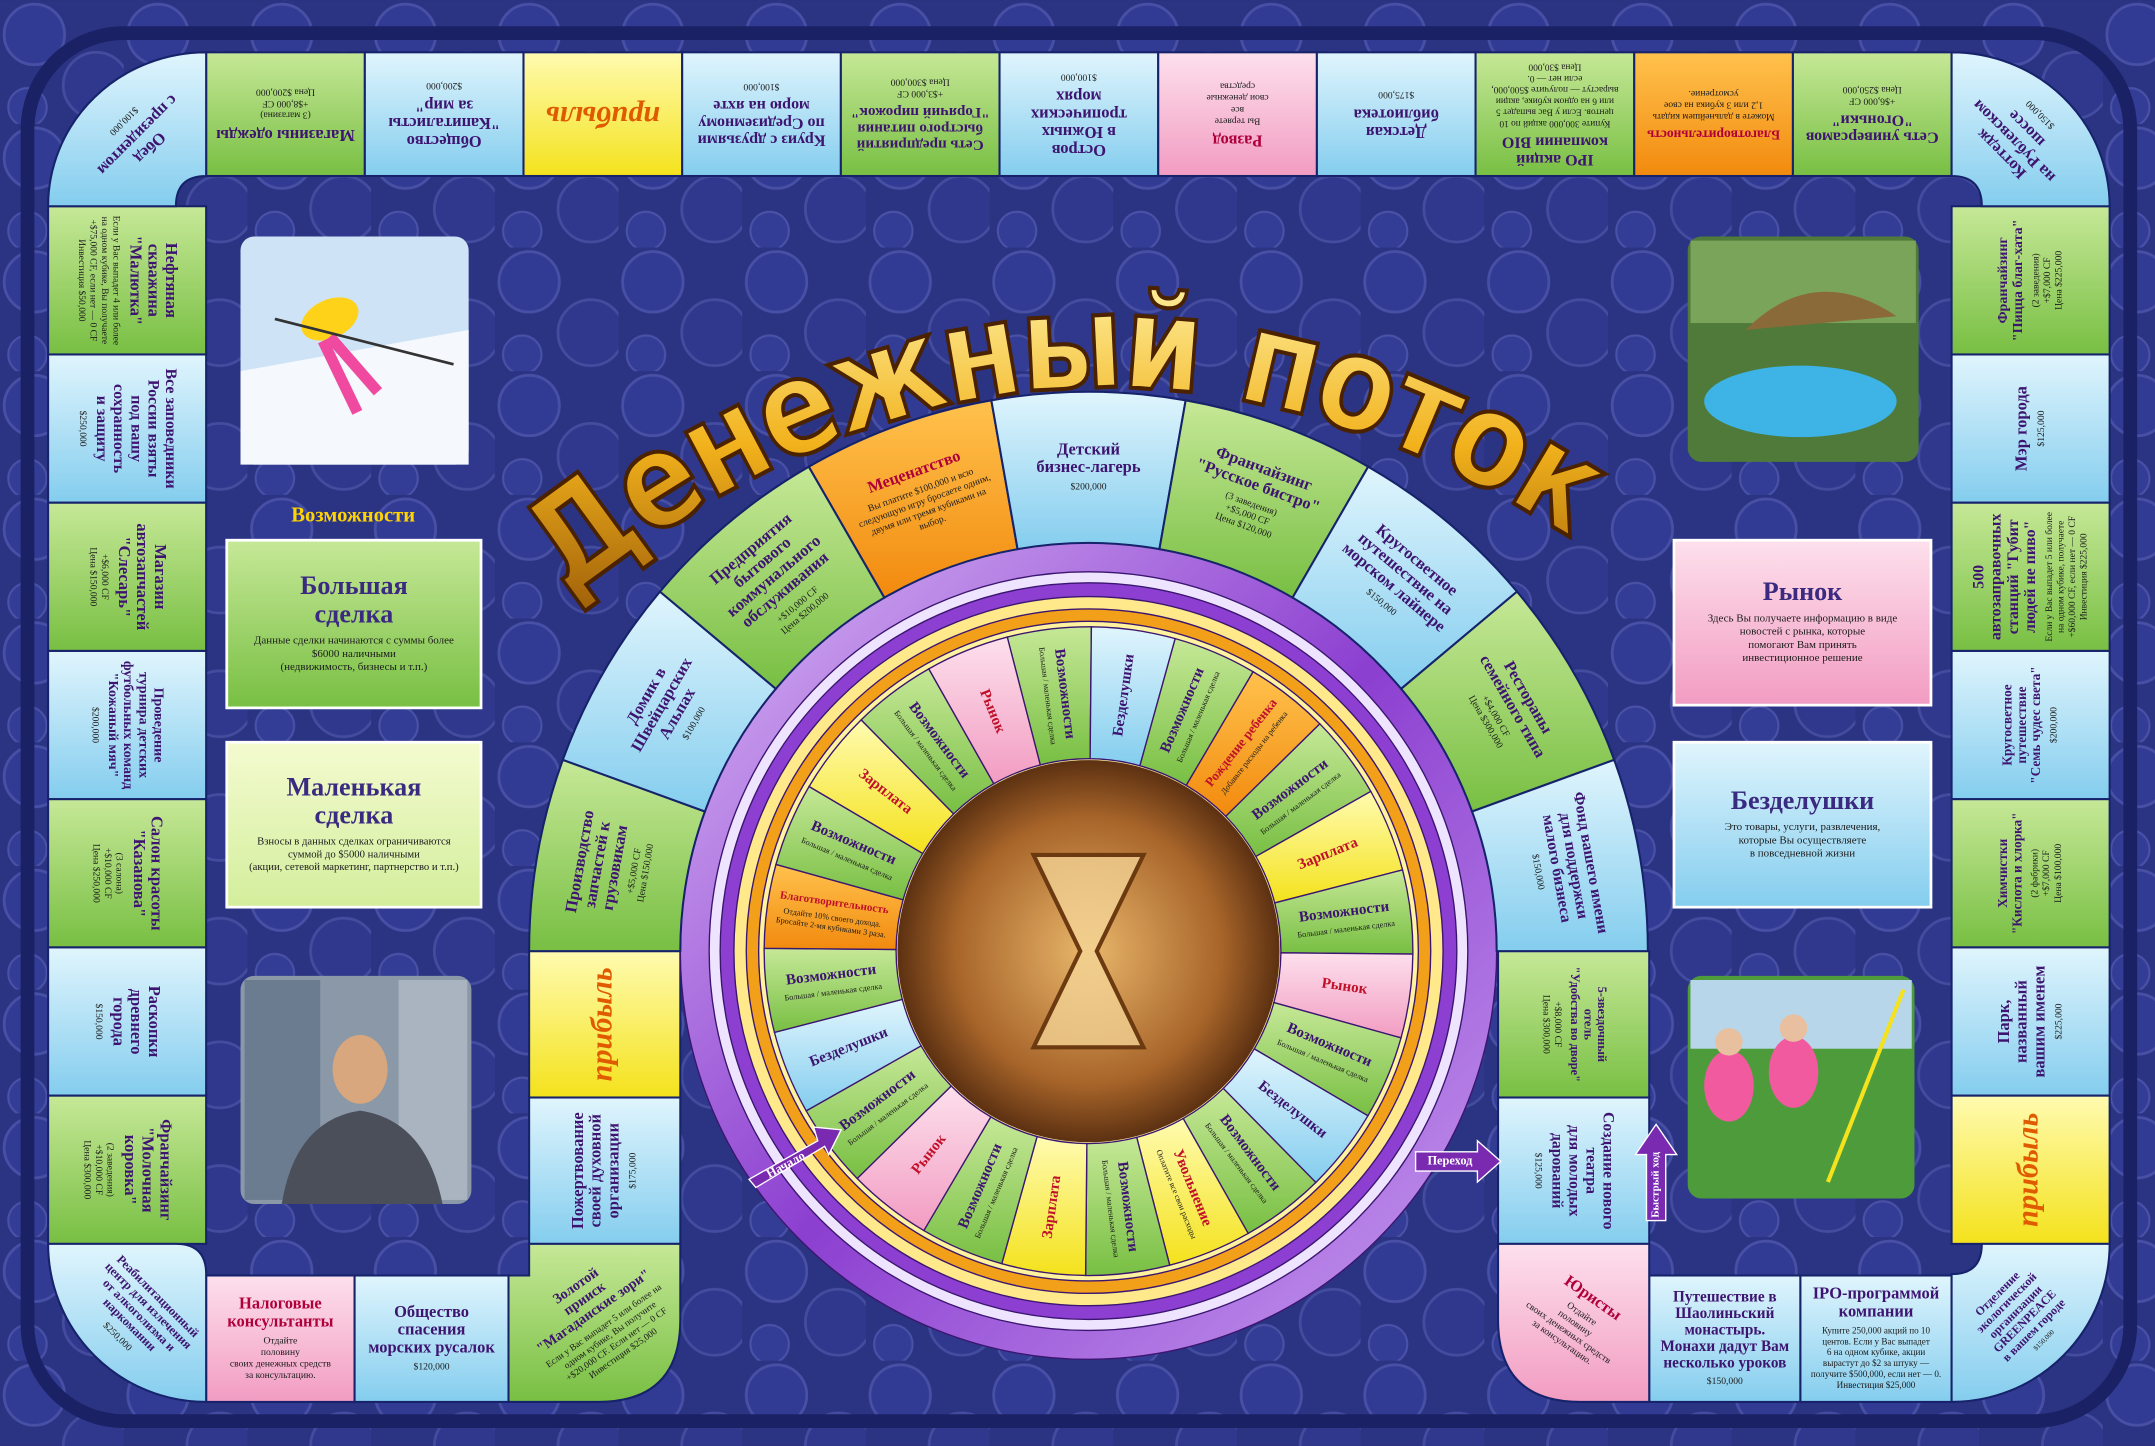 This screenshot has height=1446, width=2155. Describe the element at coordinates (1555, 100) in the screenshot. I see `cell-detail: или 6 на одном кубике, акции` at that location.